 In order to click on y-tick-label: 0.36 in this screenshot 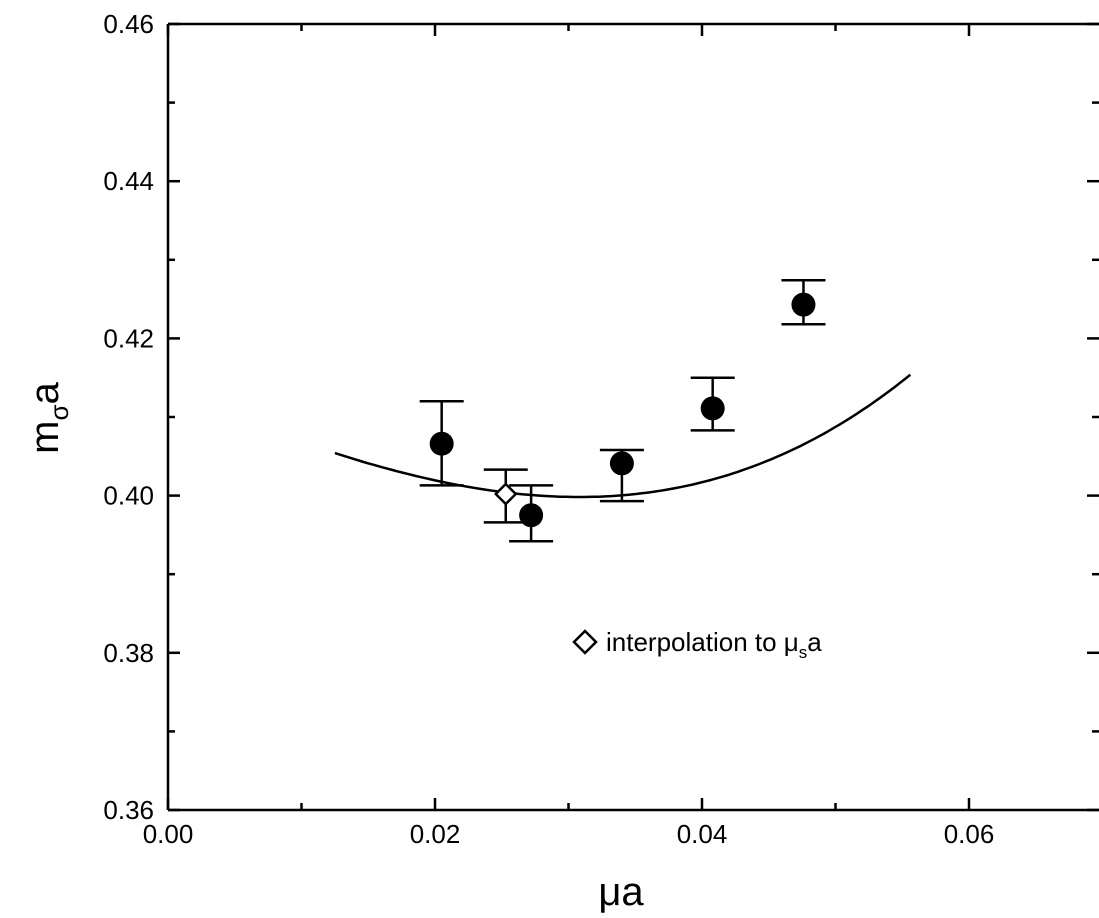, I will do `click(128, 810)`.